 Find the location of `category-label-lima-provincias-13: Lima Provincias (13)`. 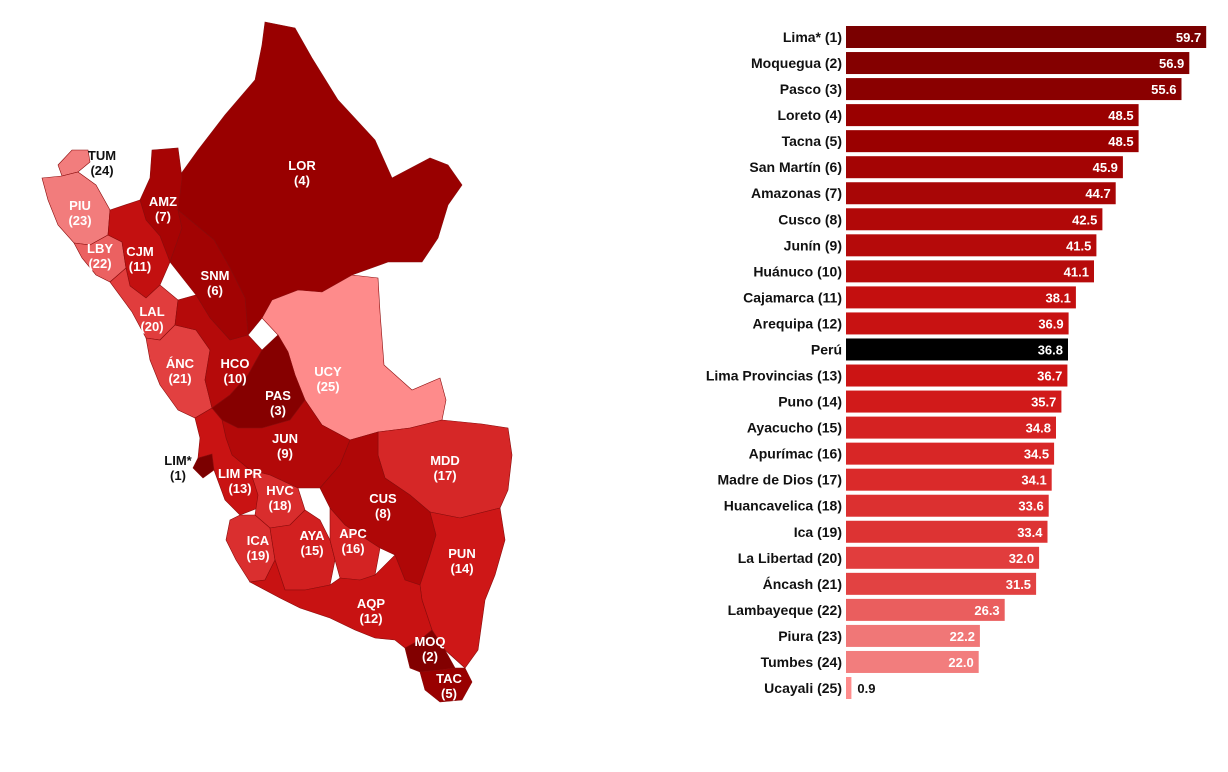

category-label-lima-provincias-13: Lima Provincias (13) is located at coordinates (774, 376).